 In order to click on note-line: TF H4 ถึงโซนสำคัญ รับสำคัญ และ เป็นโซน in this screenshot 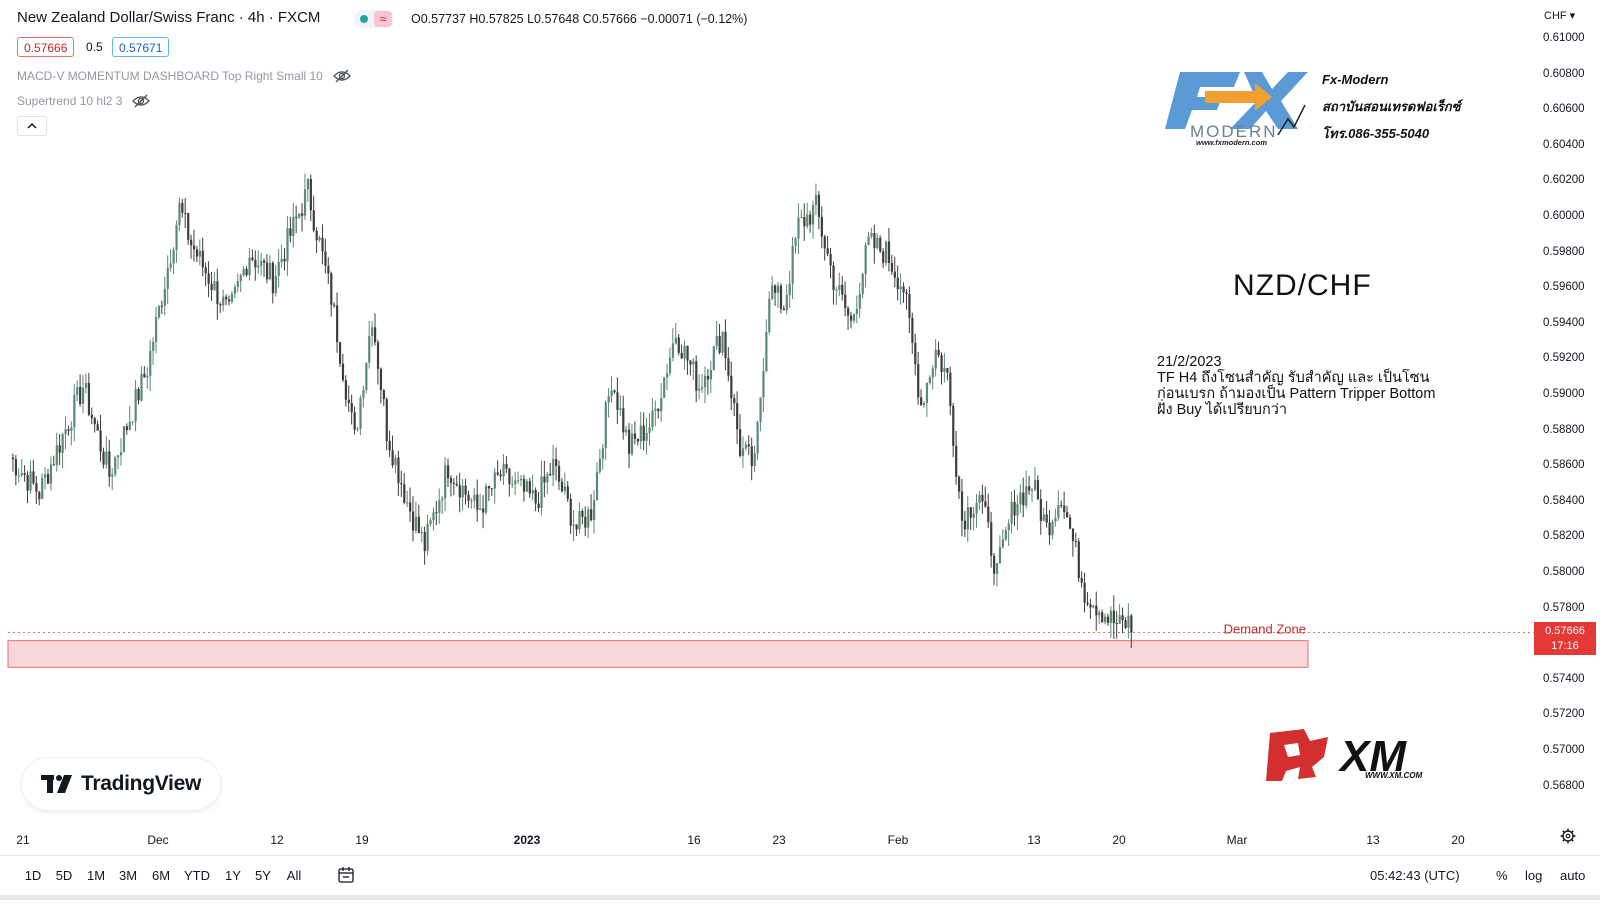, I will do `click(1293, 378)`.